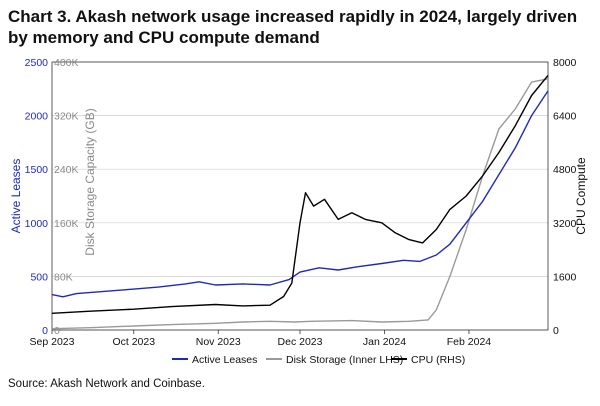 The width and height of the screenshot is (600, 406). I want to click on legend-label: Active Leases, so click(224, 360).